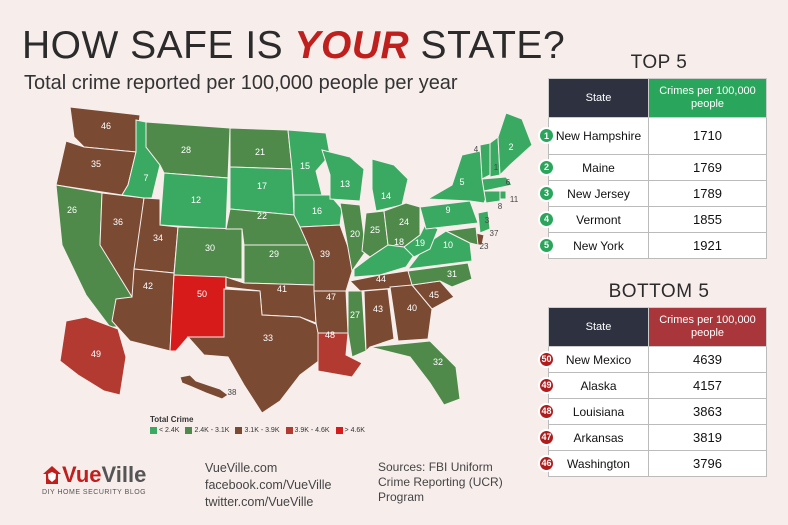 Image resolution: width=788 pixels, height=525 pixels. What do you see at coordinates (546, 463) in the screenshot?
I see `bottom5-rank-badge: 46` at bounding box center [546, 463].